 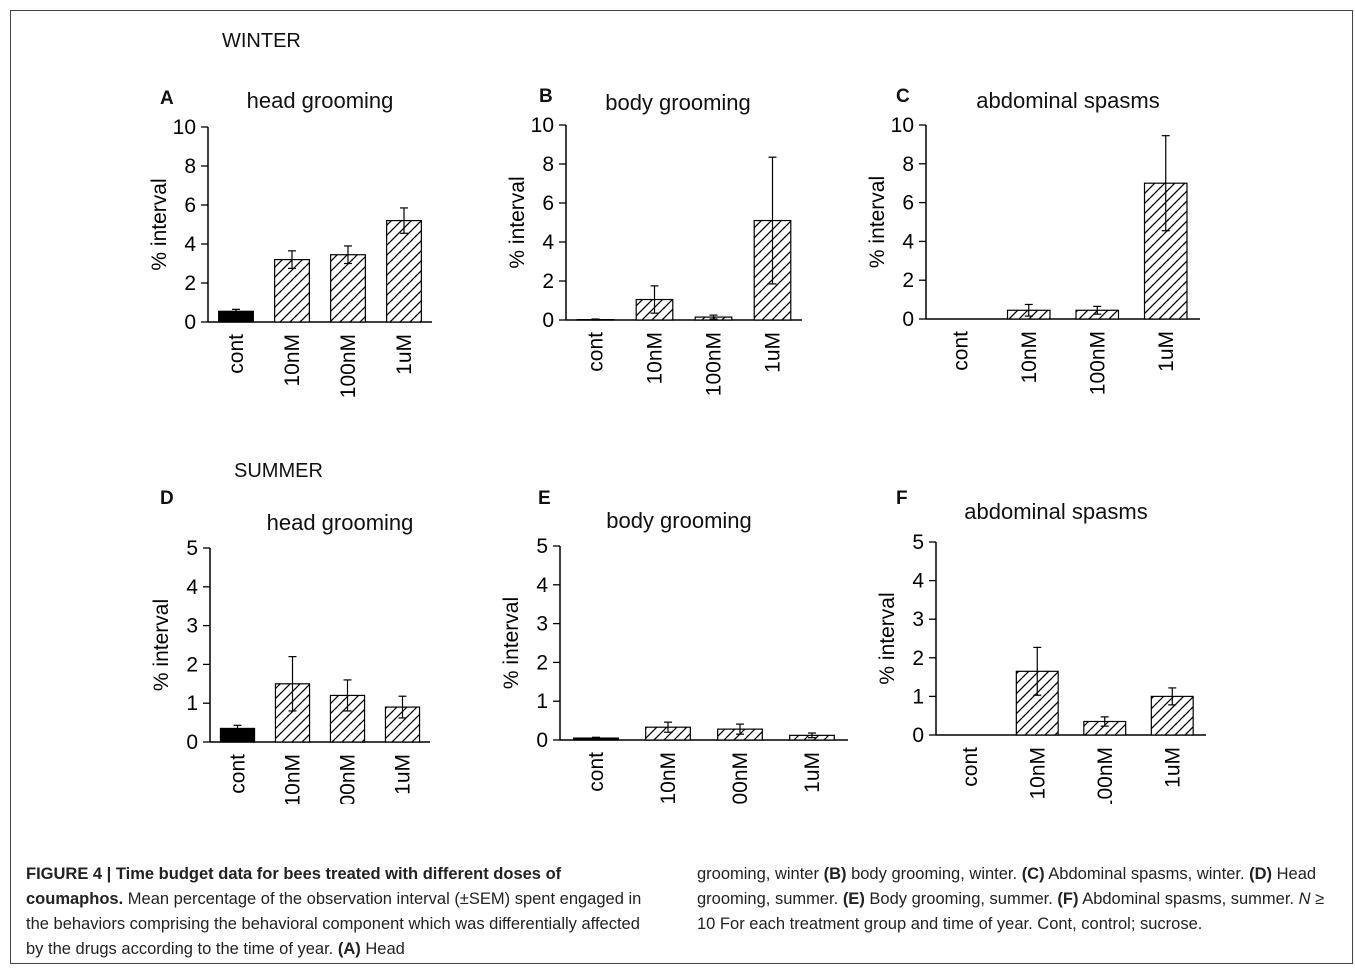 I want to click on chart-title-d: head grooming, so click(x=340, y=522).